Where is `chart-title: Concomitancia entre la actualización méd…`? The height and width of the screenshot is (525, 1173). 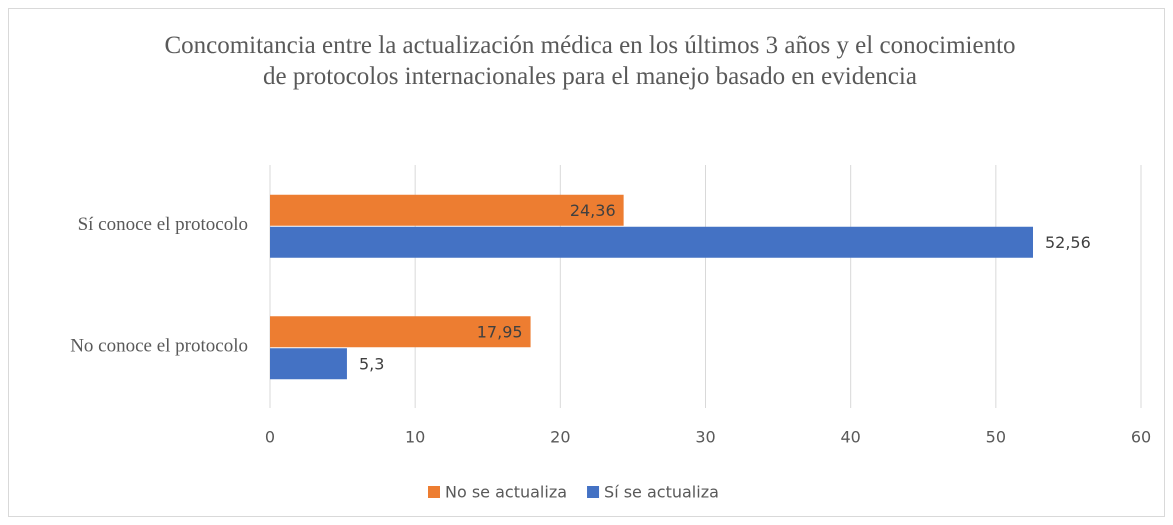
chart-title: Concomitancia entre la actualización méd… is located at coordinates (590, 61).